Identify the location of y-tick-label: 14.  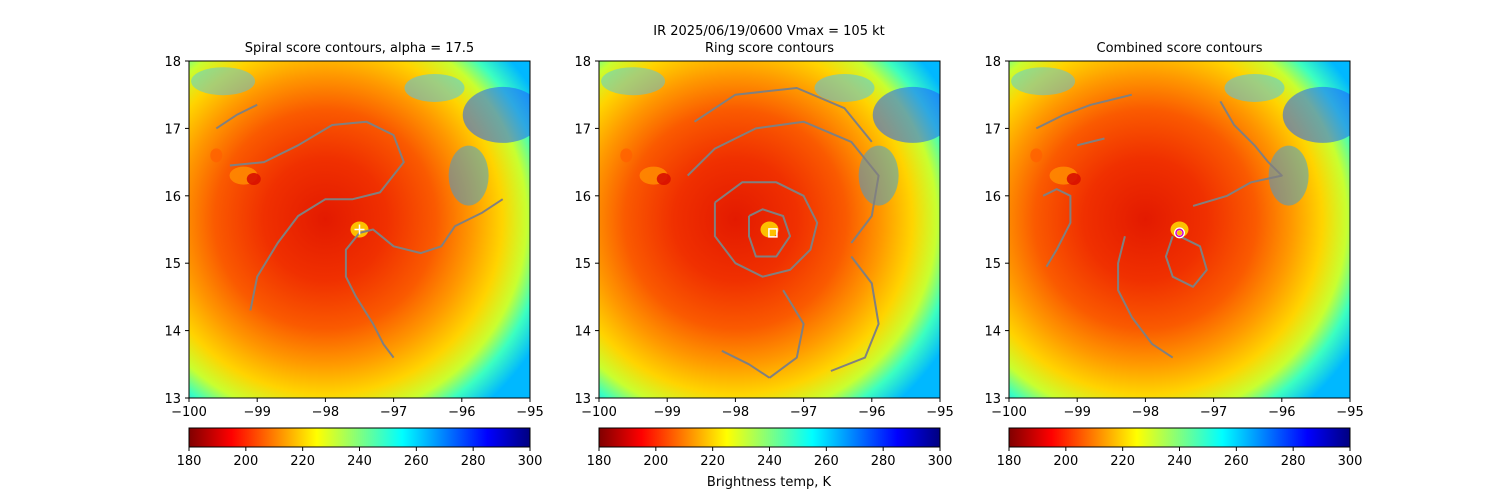
(582, 332).